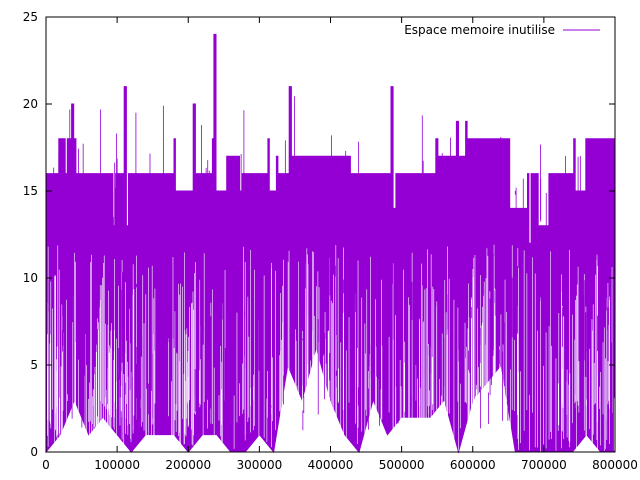 The image size is (640, 480). What do you see at coordinates (34, 365) in the screenshot?
I see `y-tick-label: 5` at bounding box center [34, 365].